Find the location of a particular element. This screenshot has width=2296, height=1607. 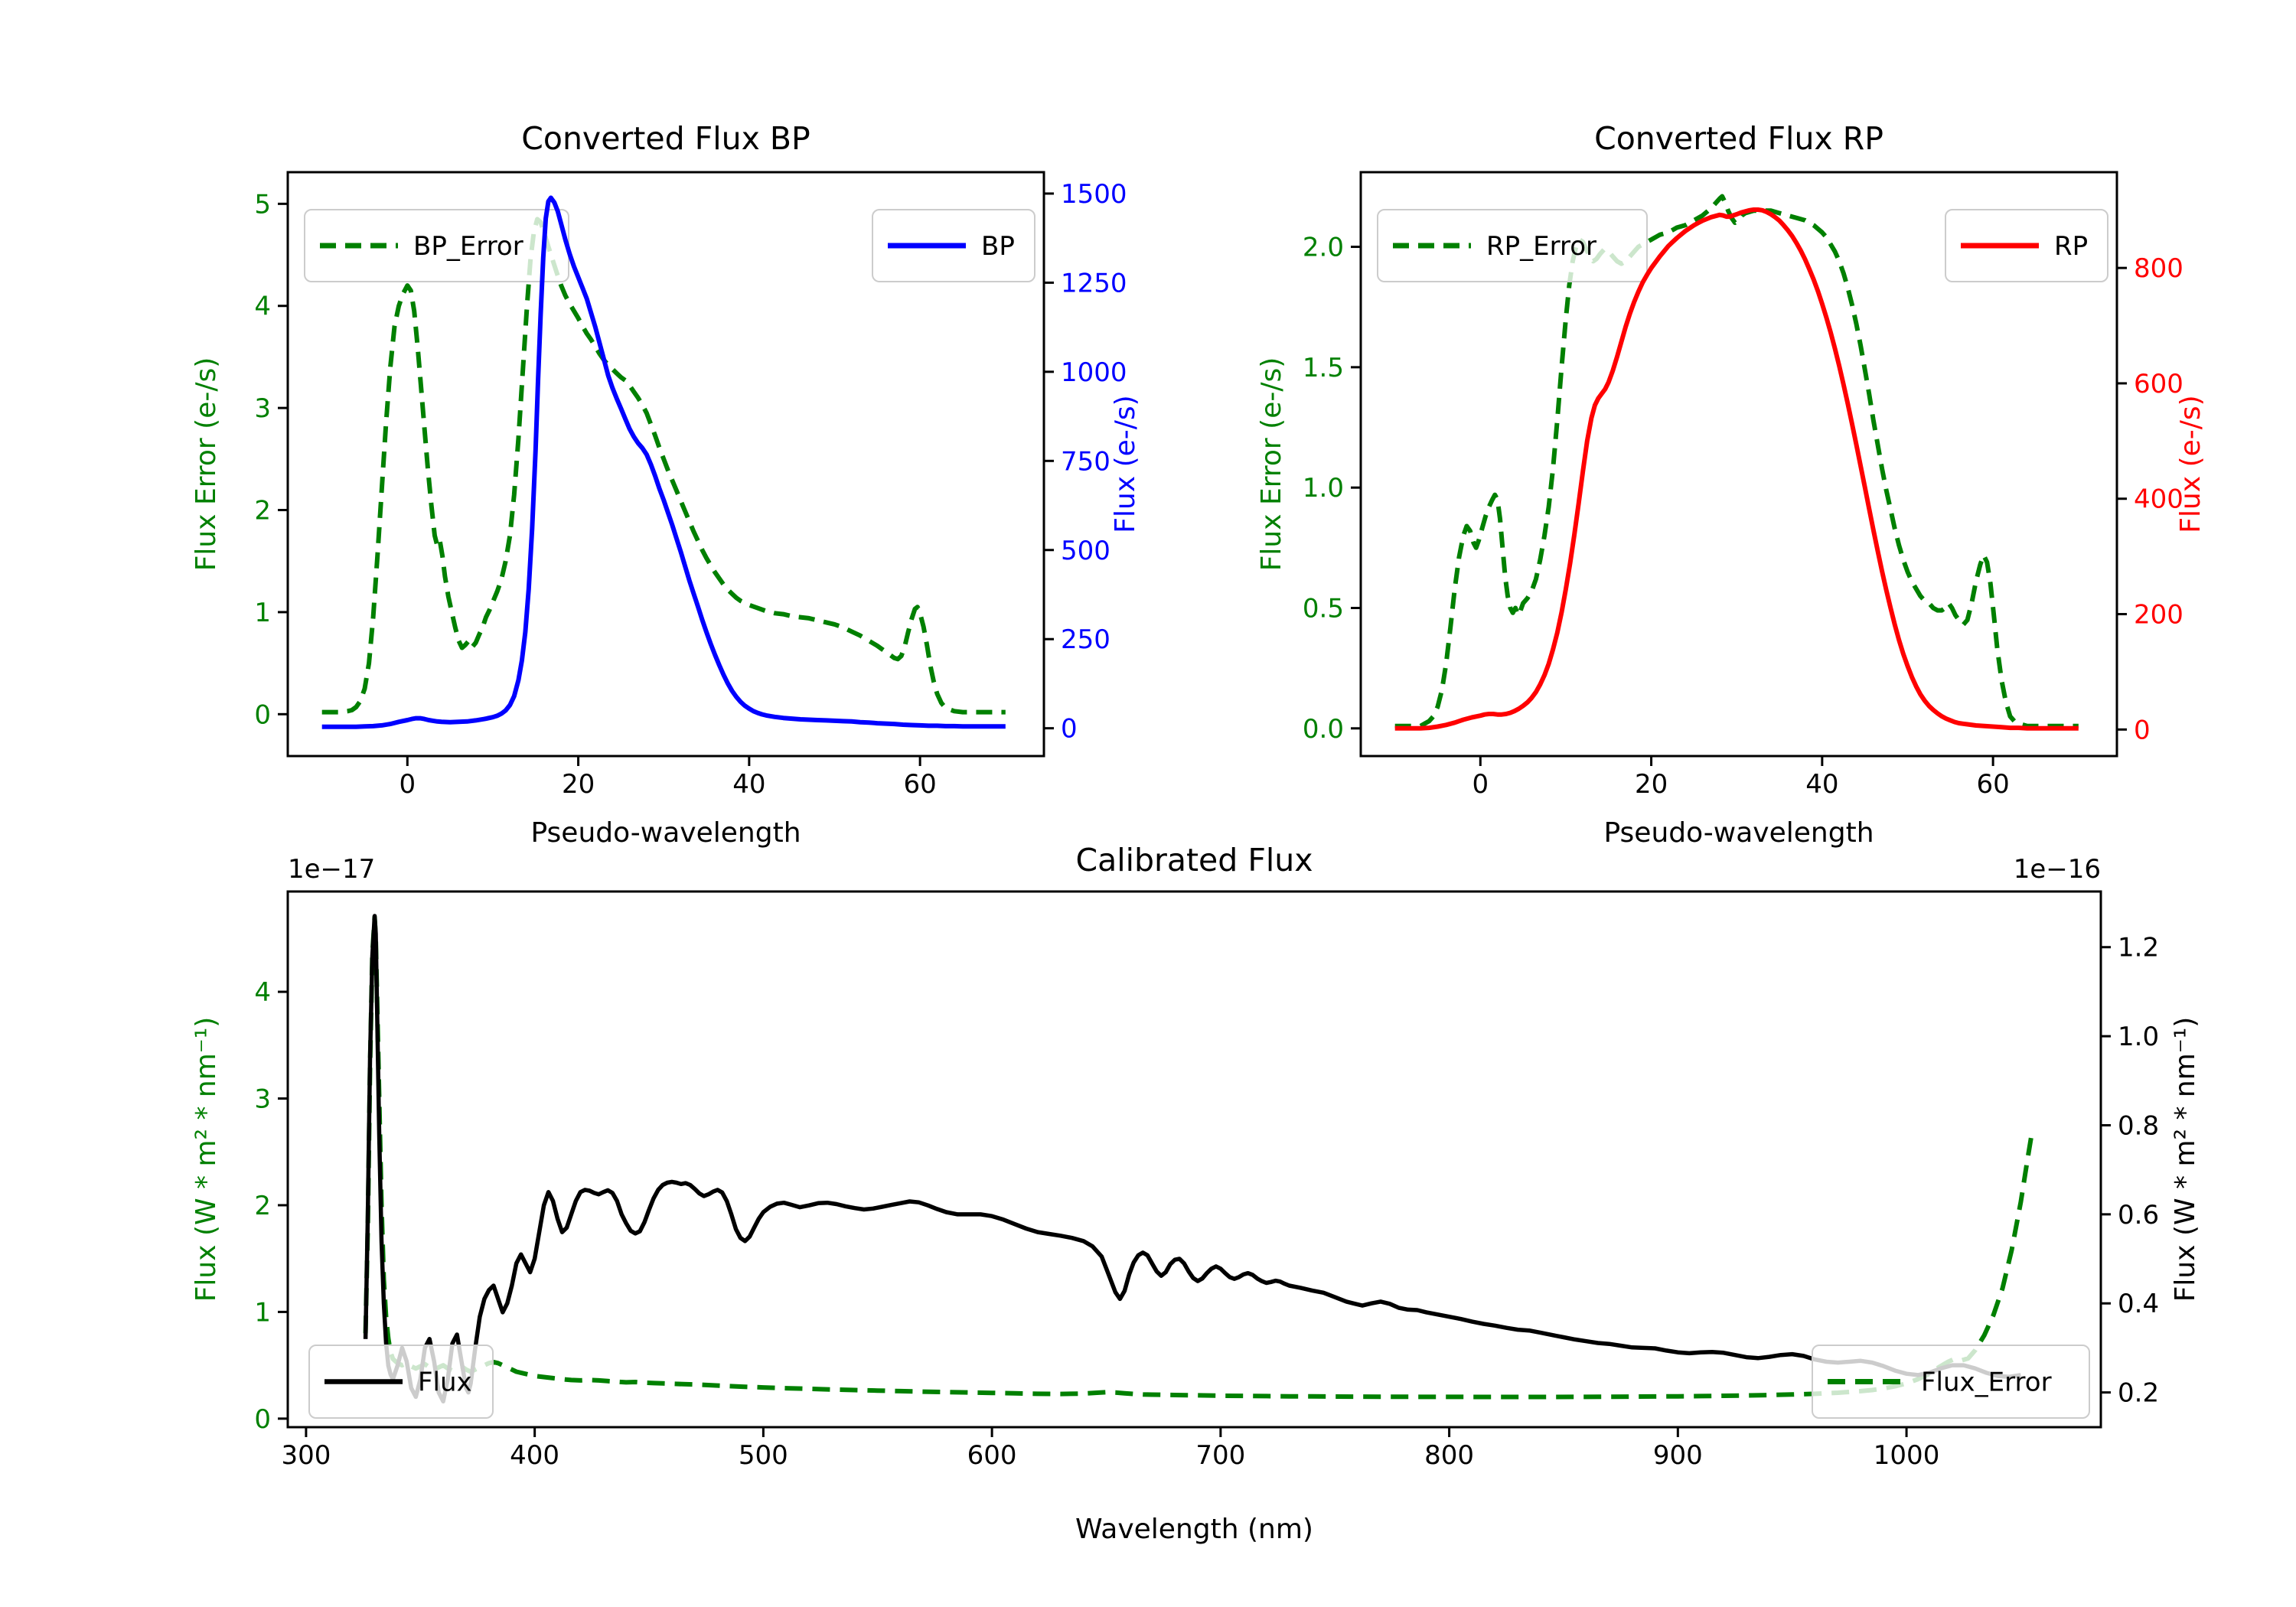

y-axis-offset-right: 1e−16 is located at coordinates (2057, 870).